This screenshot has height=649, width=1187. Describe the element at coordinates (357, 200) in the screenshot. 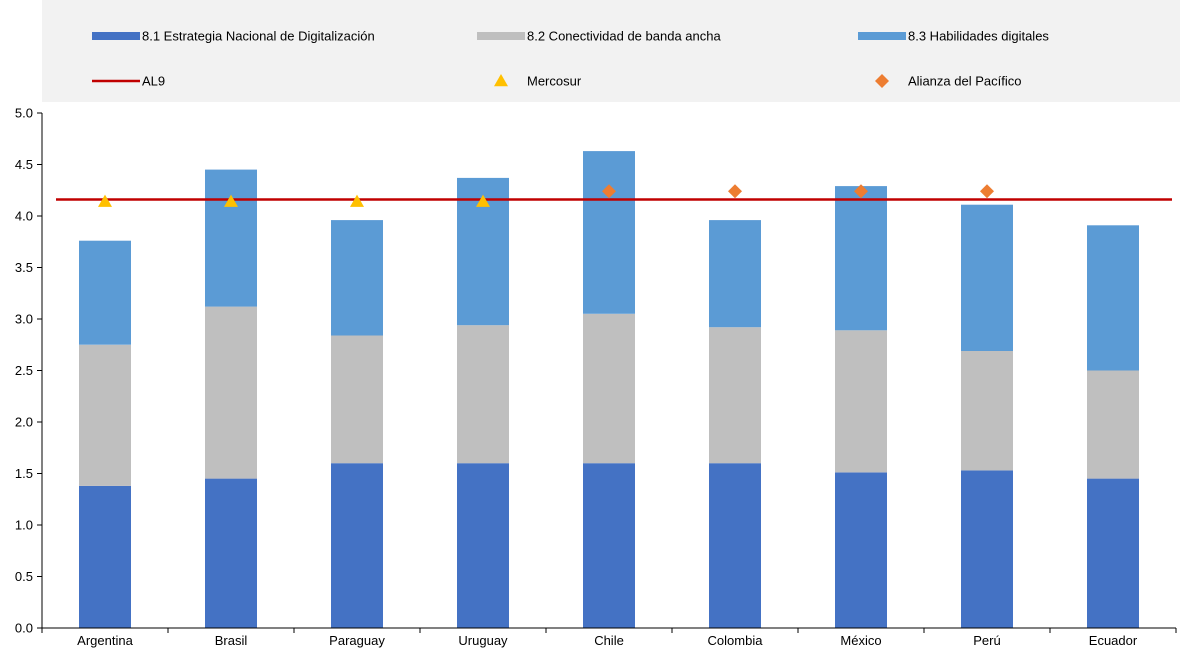

I see `marker-mercosur-paraguay` at that location.